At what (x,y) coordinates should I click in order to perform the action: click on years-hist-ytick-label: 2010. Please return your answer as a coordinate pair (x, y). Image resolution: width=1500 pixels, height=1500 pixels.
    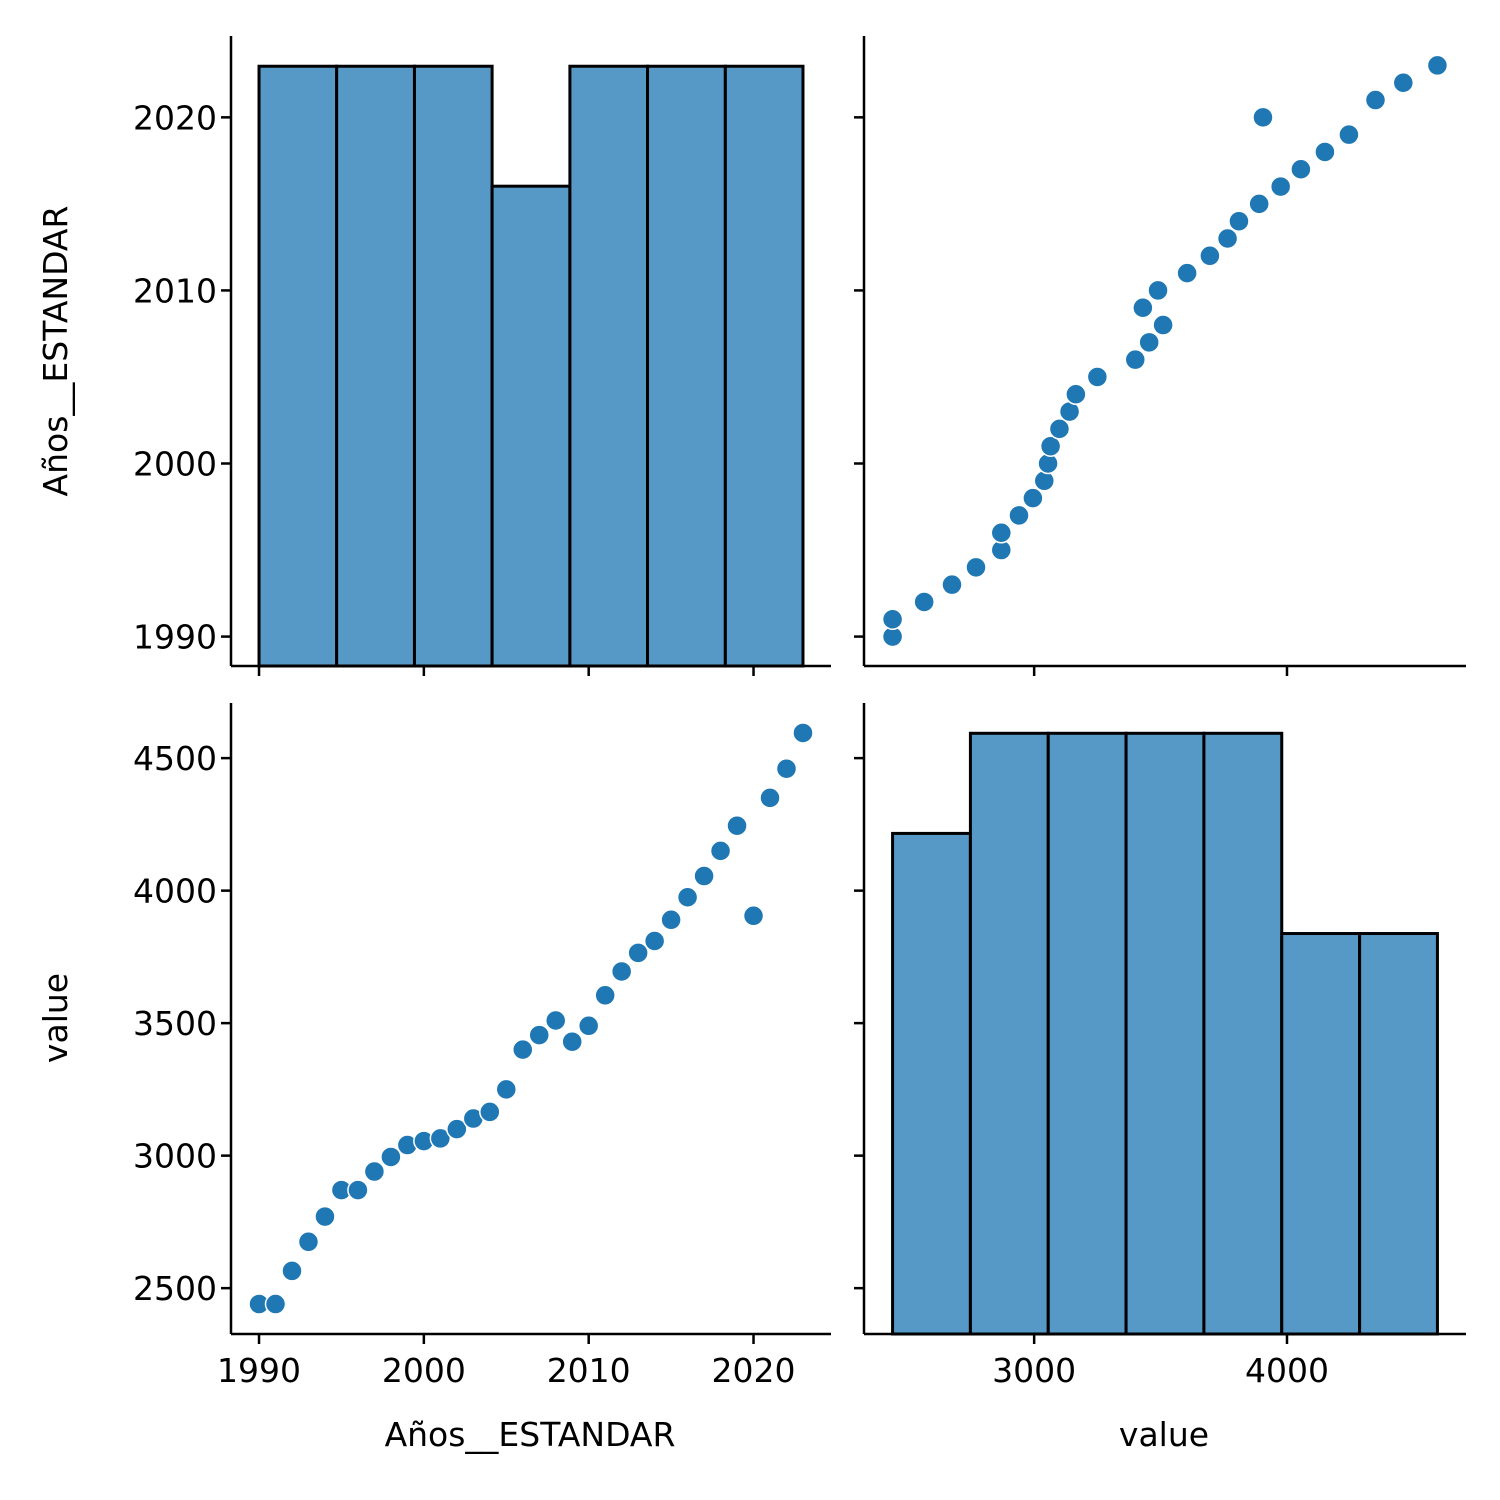
    Looking at the image, I should click on (175, 290).